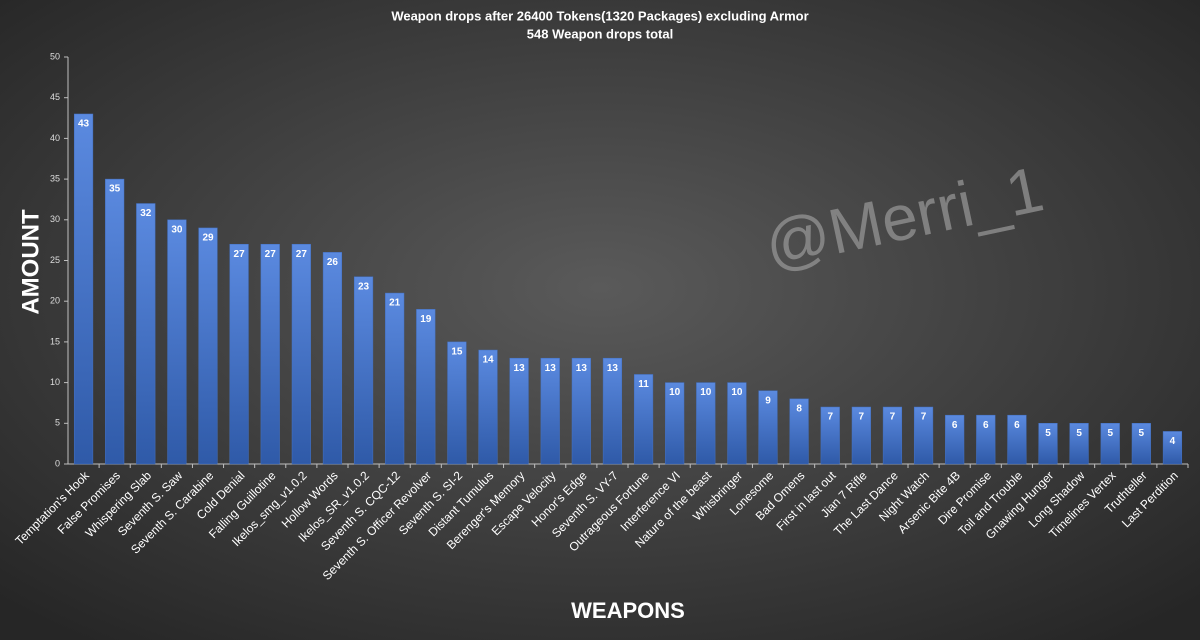 The image size is (1200, 640). I want to click on value-label: 32, so click(146, 213).